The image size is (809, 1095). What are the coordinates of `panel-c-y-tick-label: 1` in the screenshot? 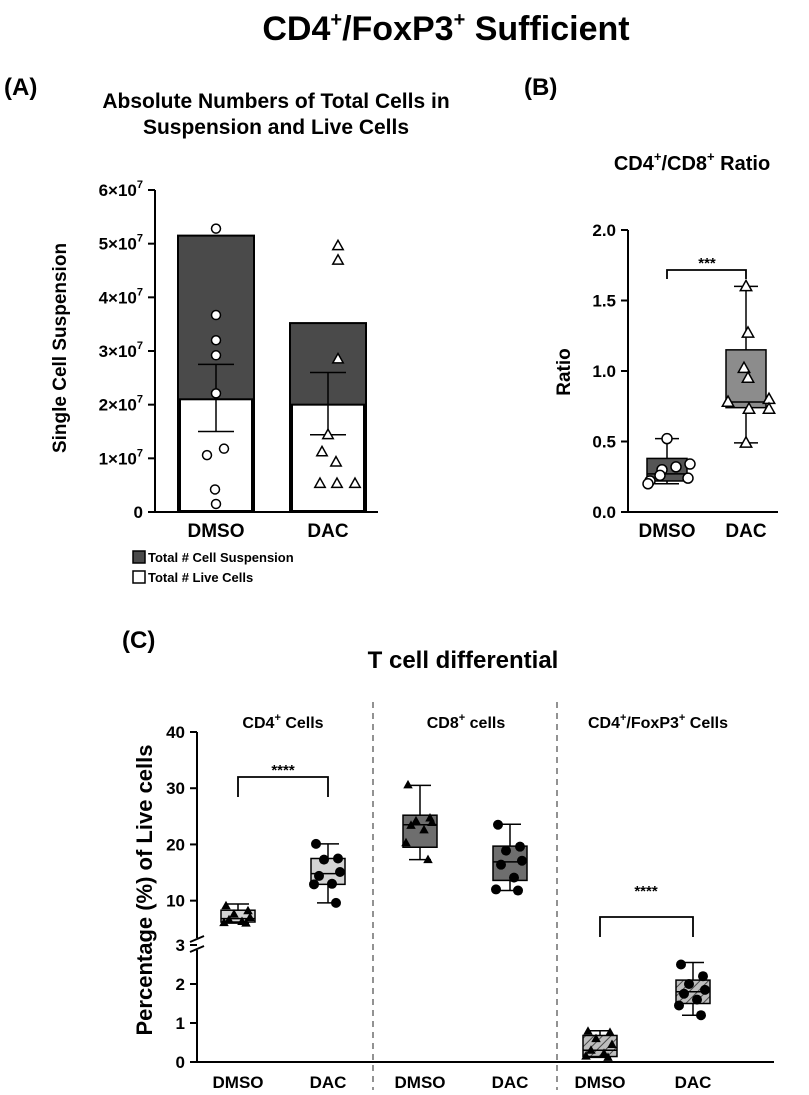 It's located at (180, 1023).